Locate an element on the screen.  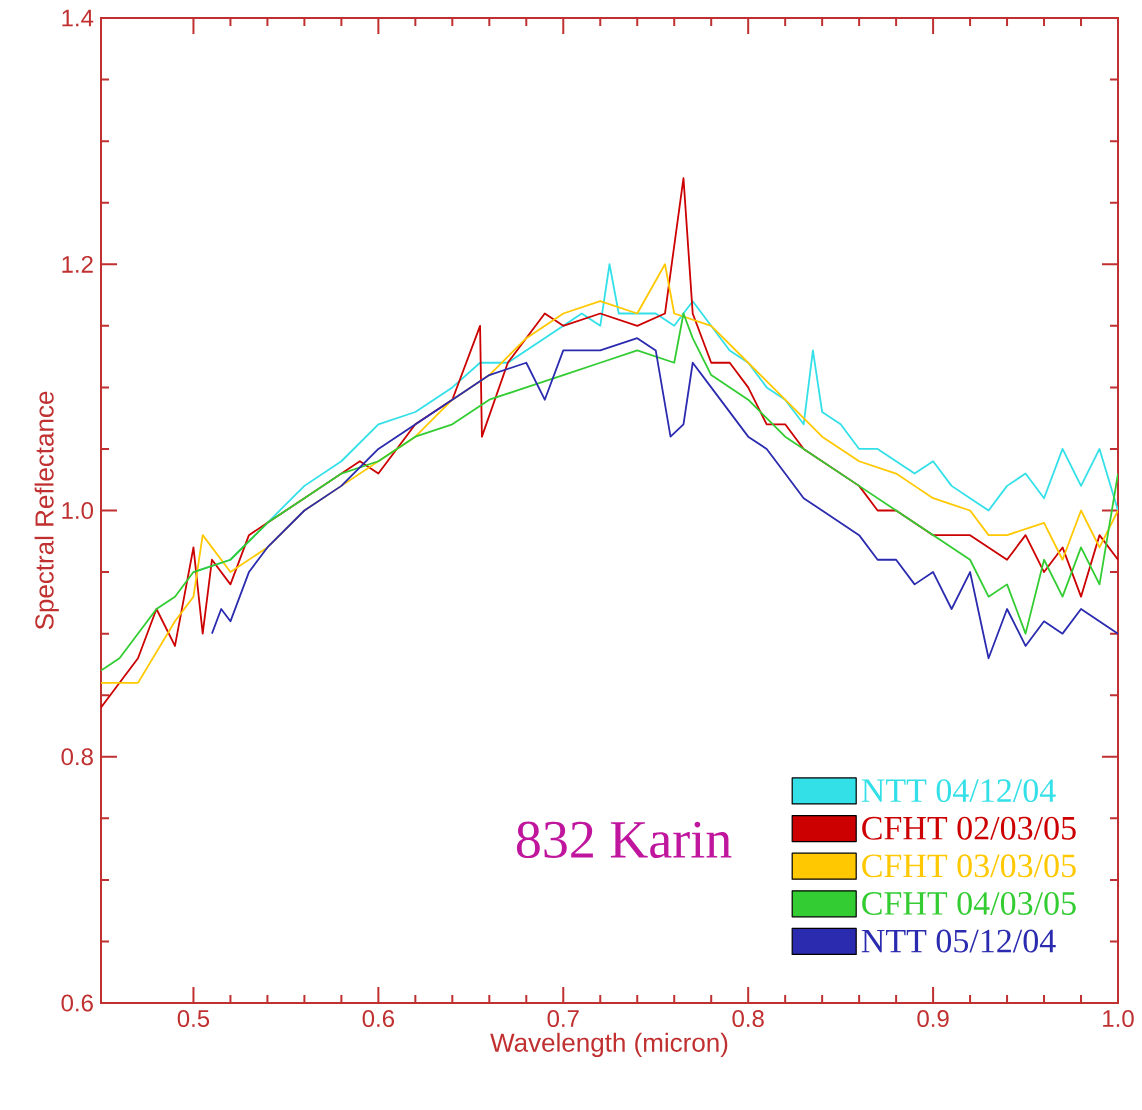
x-tick-label: 0.6 is located at coordinates (378, 1019).